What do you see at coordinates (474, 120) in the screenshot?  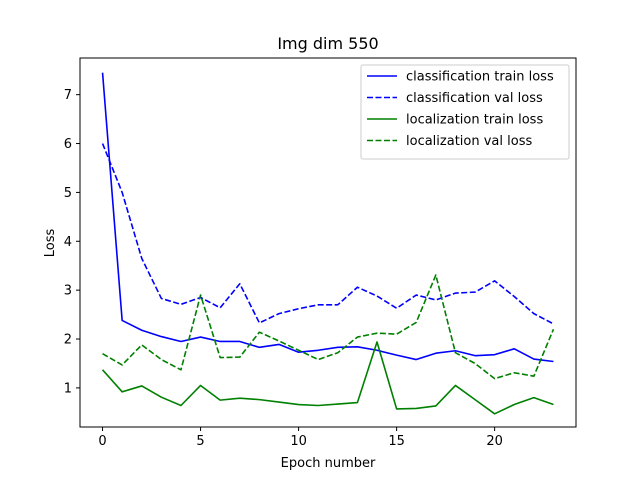 I see `legend-label: localization train loss` at bounding box center [474, 120].